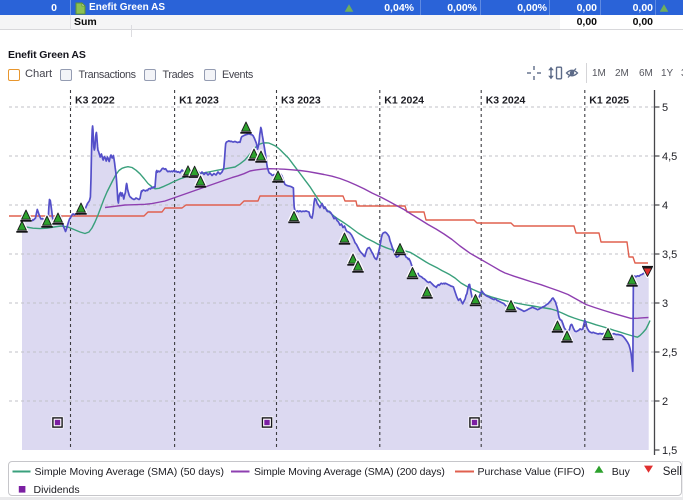 Image resolution: width=683 pixels, height=500 pixels. I want to click on svg-text: K3 2022, so click(95, 101).